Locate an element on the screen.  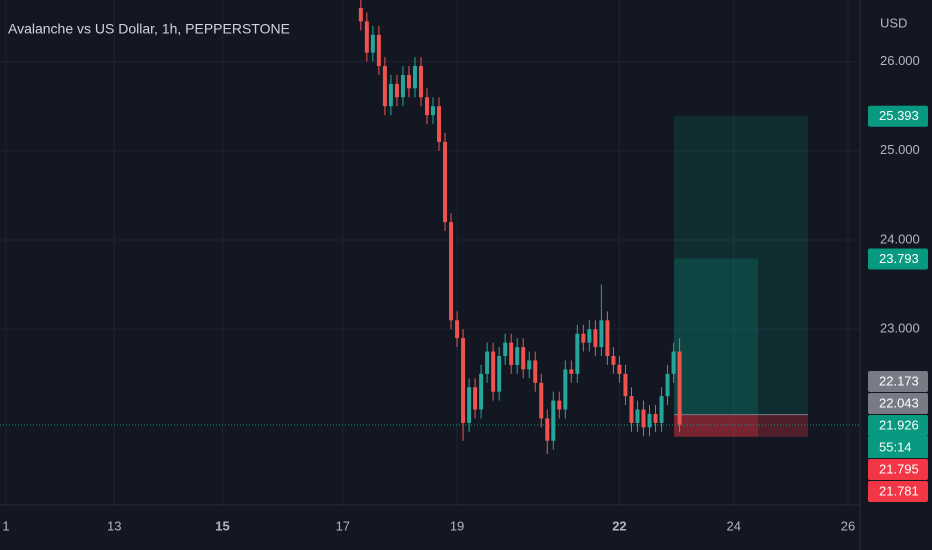
x-tick-label: 22 is located at coordinates (619, 525).